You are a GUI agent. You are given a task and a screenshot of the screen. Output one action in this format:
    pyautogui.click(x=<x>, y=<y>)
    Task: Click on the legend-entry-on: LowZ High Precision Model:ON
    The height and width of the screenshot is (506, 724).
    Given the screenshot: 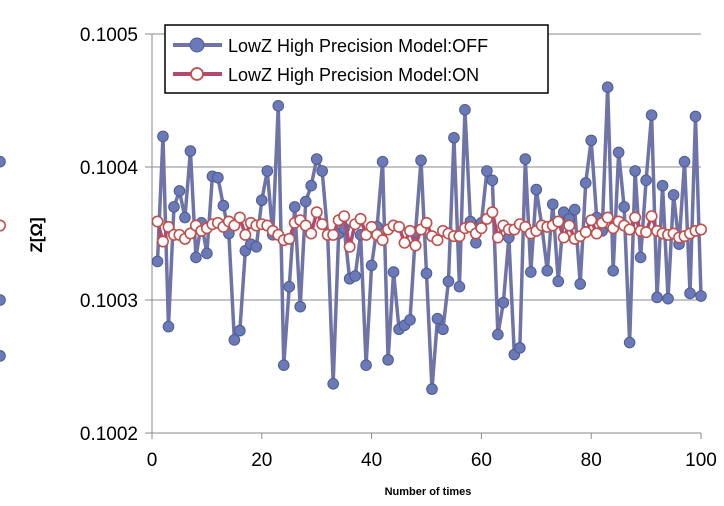 What is the action you would take?
    pyautogui.click(x=326, y=75)
    